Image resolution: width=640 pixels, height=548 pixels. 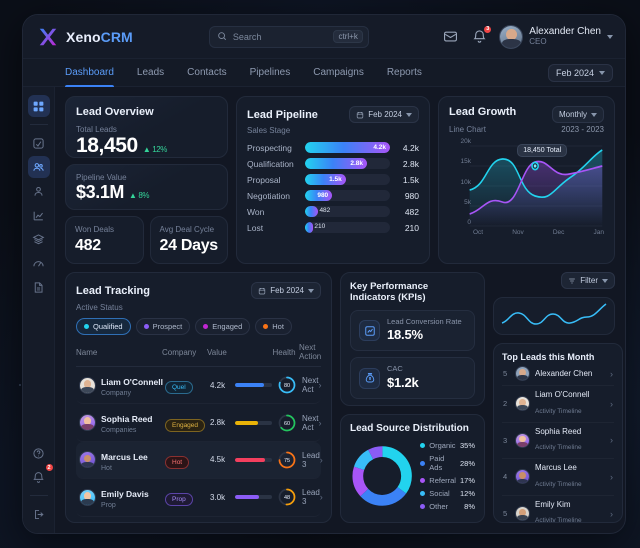 I want to click on bell-badge: 3, so click(x=488, y=29).